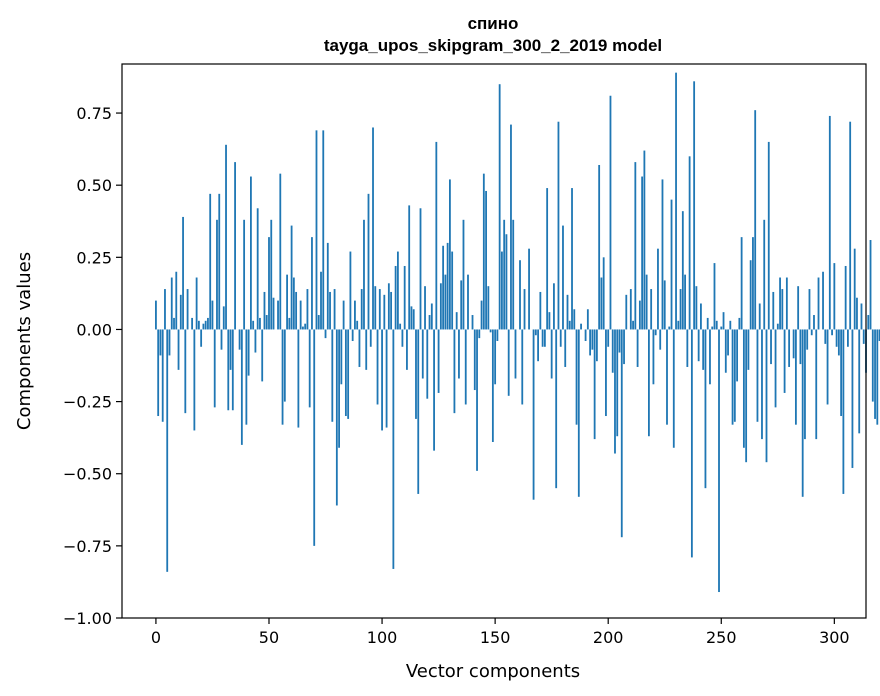 The height and width of the screenshot is (696, 880). I want to click on x-tick-label: 0, so click(156, 637).